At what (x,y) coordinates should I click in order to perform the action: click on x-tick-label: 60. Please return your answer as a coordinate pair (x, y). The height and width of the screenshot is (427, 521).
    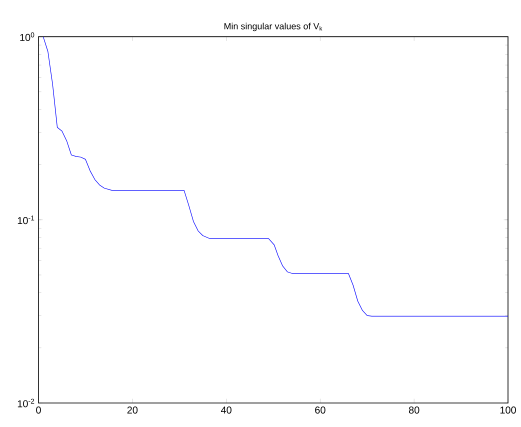
    Looking at the image, I should click on (320, 410).